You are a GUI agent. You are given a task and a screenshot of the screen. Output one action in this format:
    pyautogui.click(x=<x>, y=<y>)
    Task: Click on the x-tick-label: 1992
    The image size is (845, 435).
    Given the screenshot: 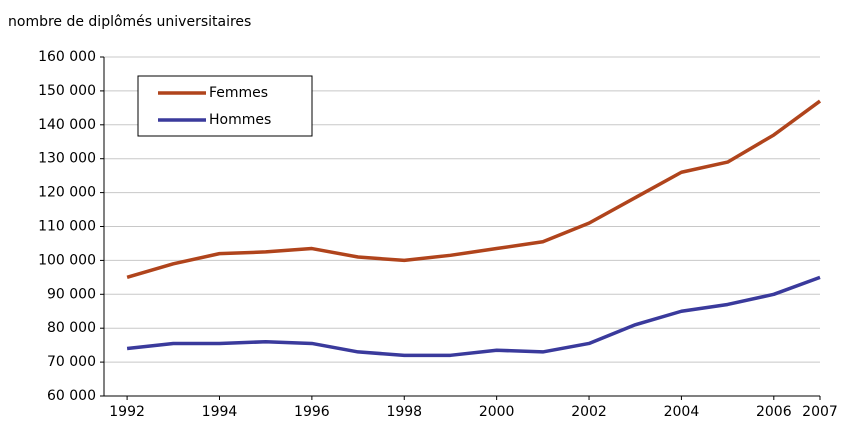 What is the action you would take?
    pyautogui.click(x=127, y=412)
    